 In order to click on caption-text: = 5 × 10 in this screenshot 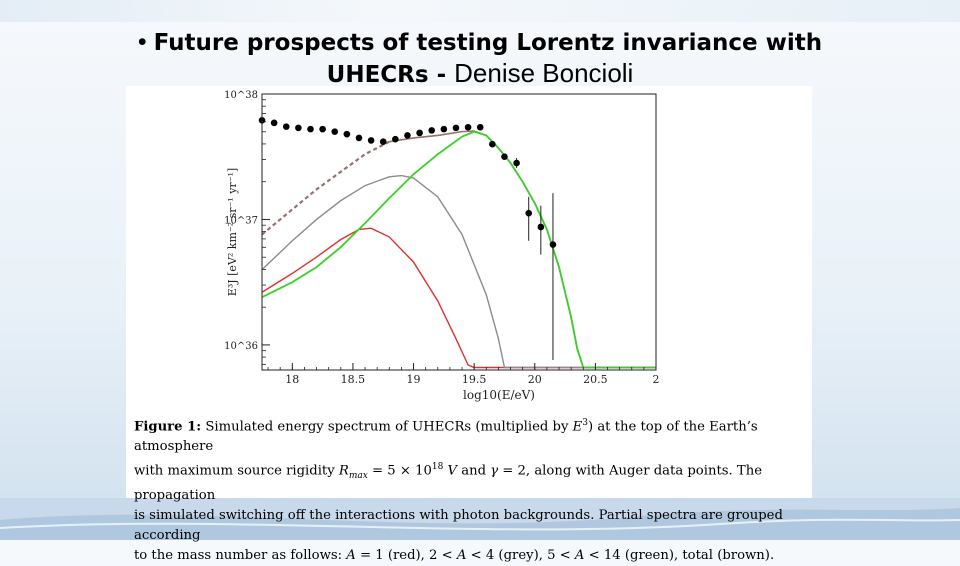, I will do `click(399, 471)`.